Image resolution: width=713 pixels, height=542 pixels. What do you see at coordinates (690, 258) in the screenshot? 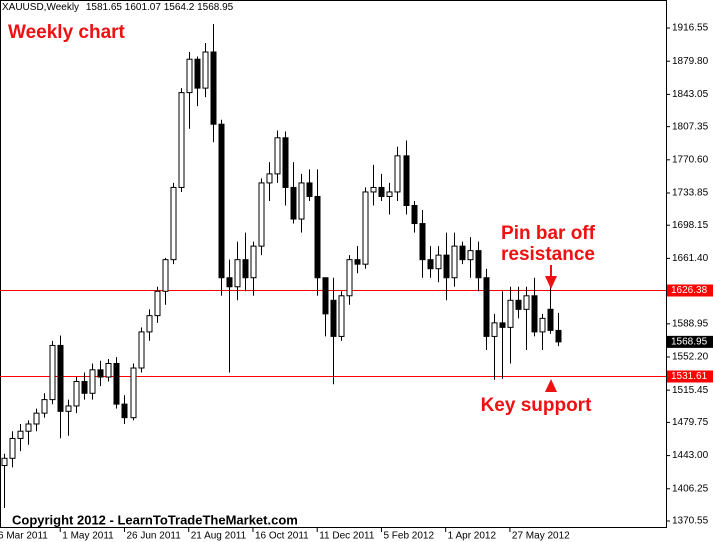
I see `y-tick-label: 1661.40` at bounding box center [690, 258].